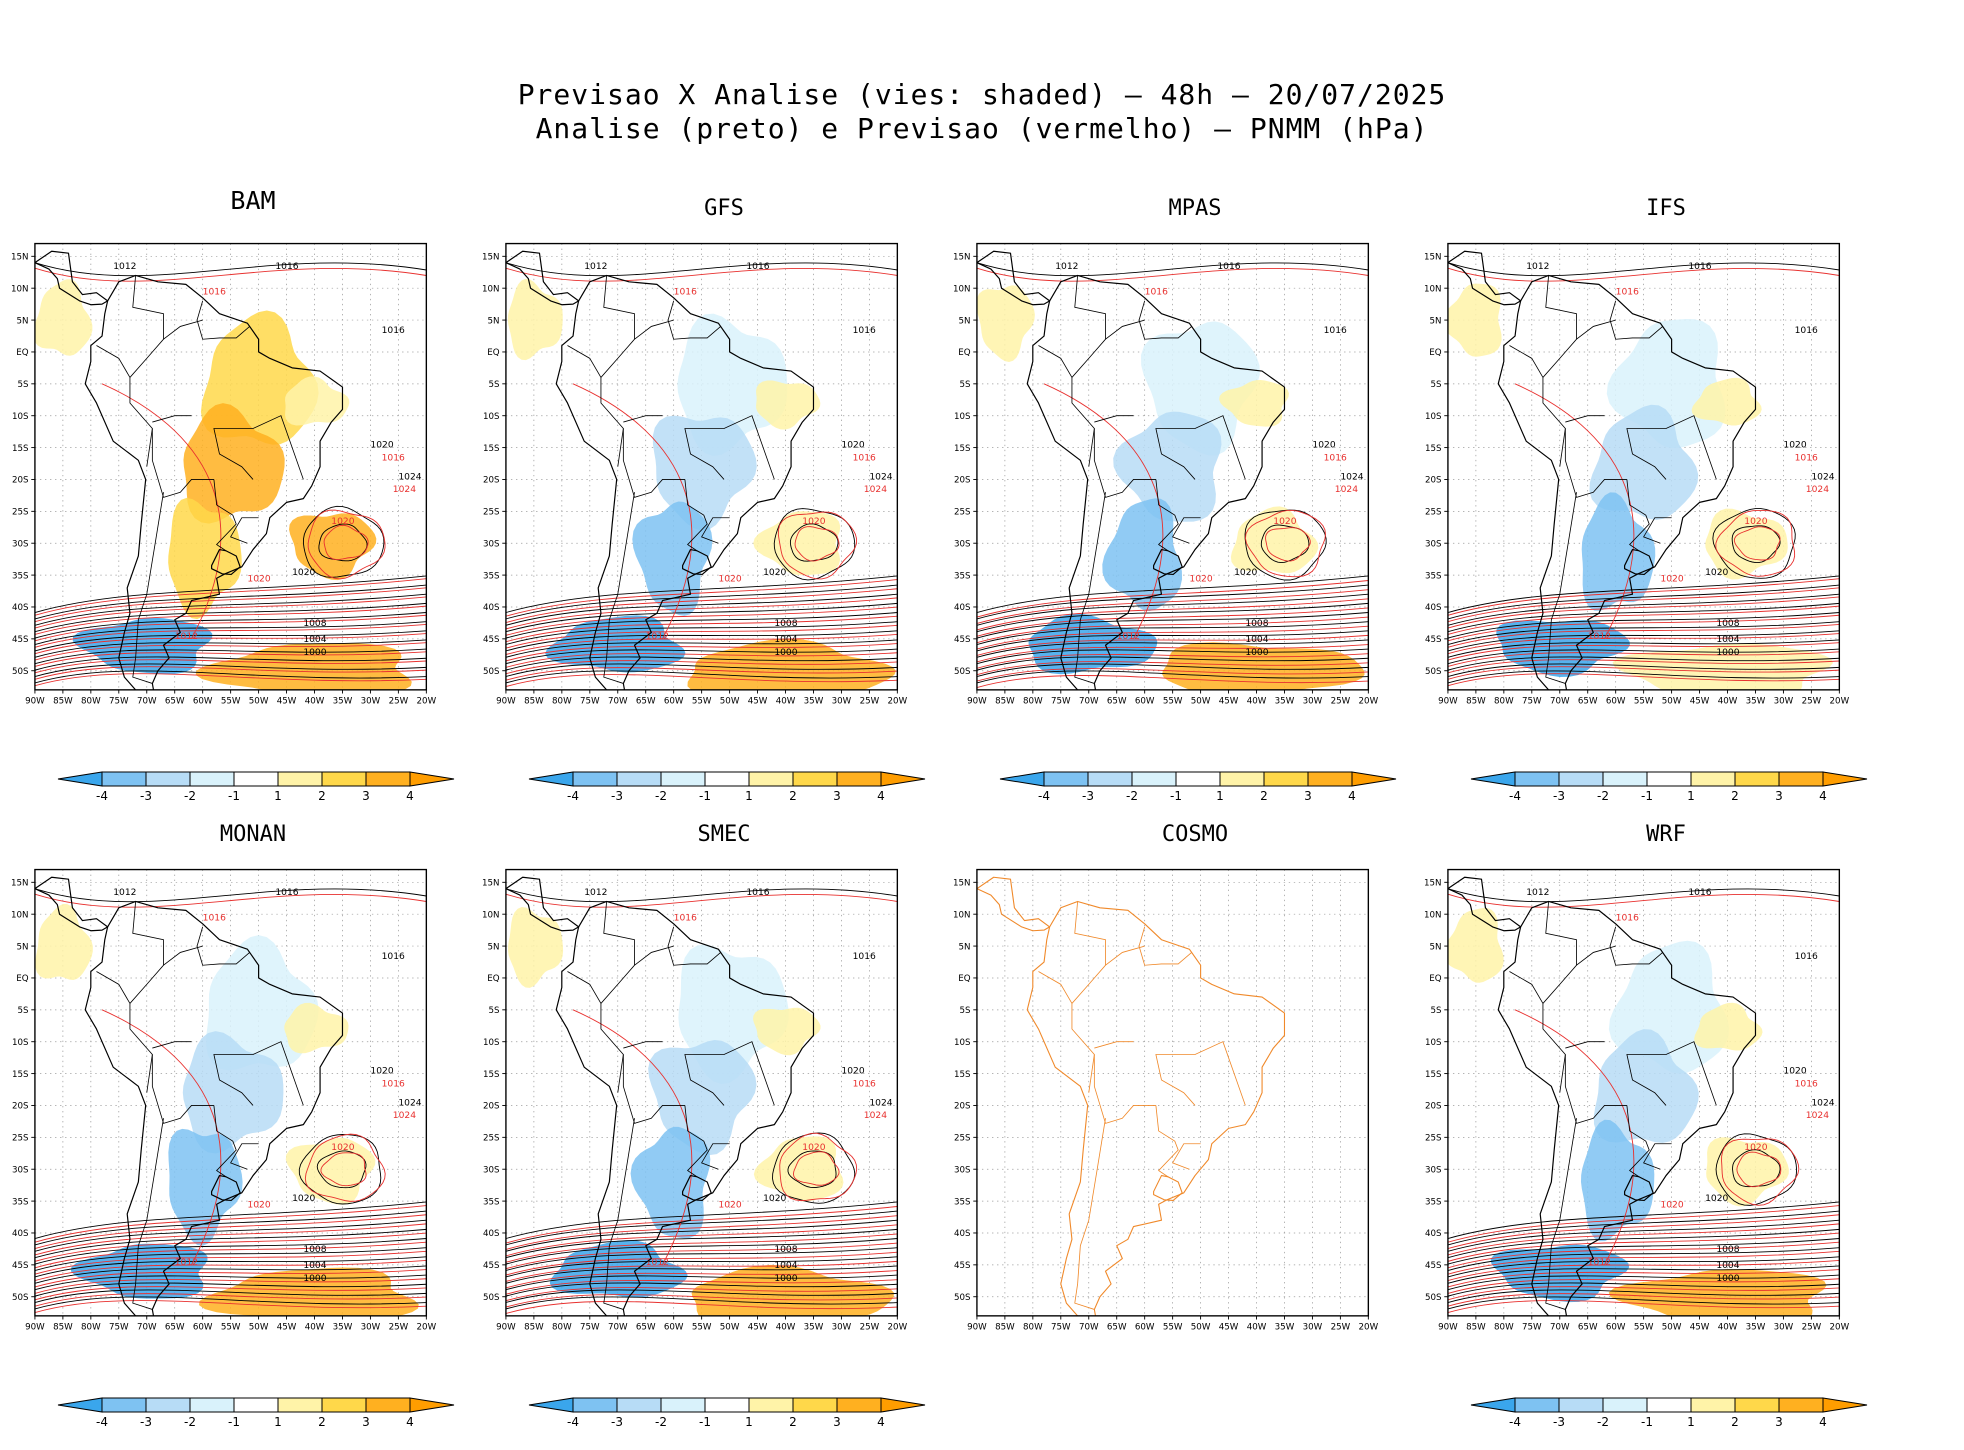  Describe the element at coordinates (494, 1011) in the screenshot. I see `lat-tick-label: 5S` at that location.